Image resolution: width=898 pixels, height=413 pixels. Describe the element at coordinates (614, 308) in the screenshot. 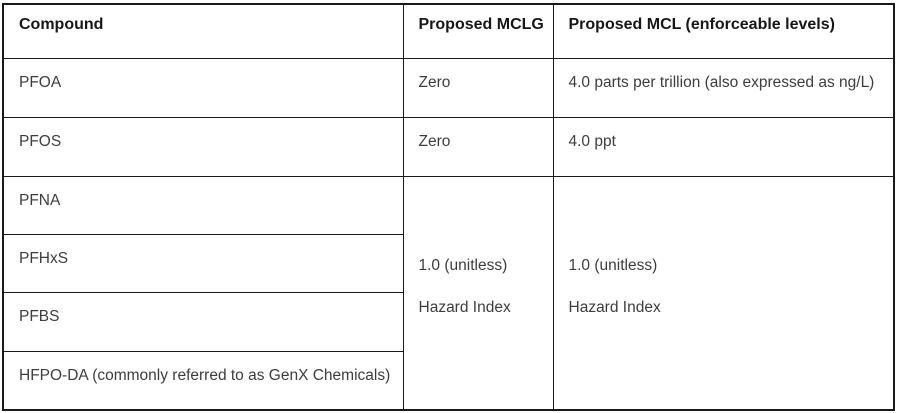

I see `hazard-index-mcl-line2: Hazard Index` at that location.